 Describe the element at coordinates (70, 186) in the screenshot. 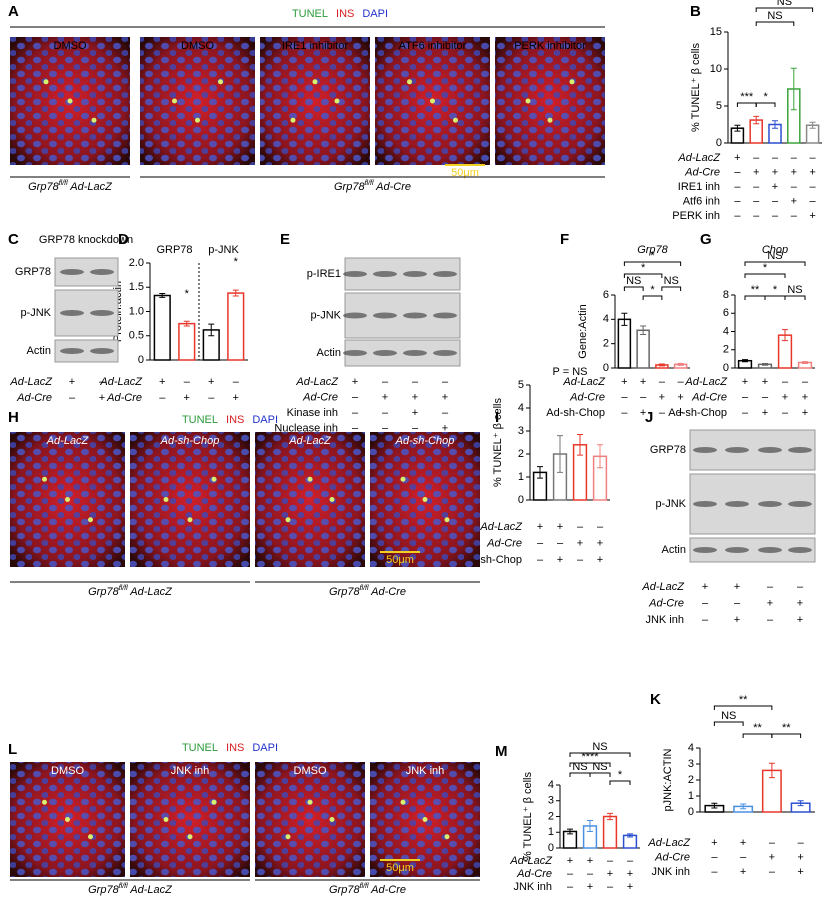

I see `group-label: Grp78fl/fl Ad-LacZ` at that location.